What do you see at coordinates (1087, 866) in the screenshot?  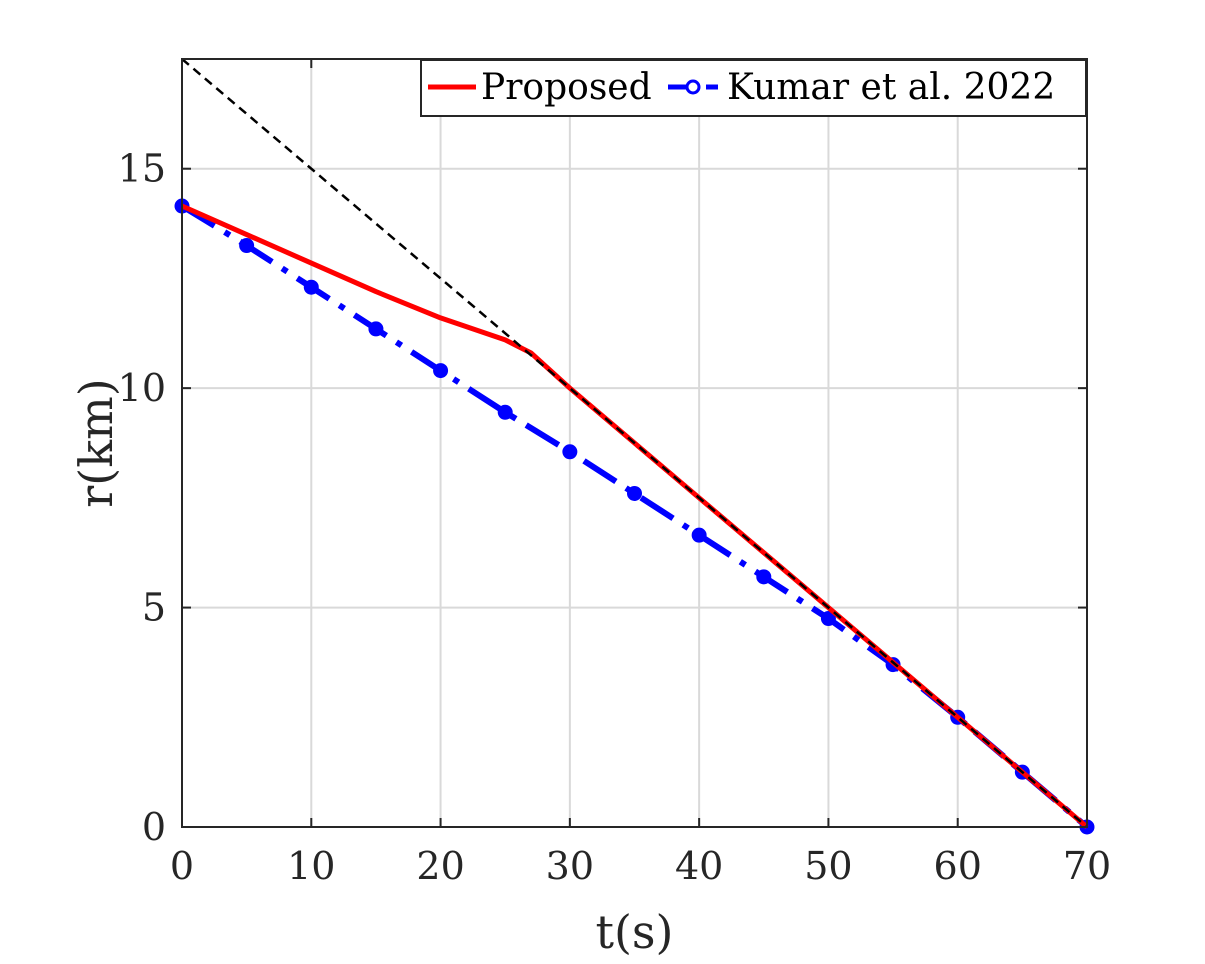 I see `x-tick-label: 70` at bounding box center [1087, 866].